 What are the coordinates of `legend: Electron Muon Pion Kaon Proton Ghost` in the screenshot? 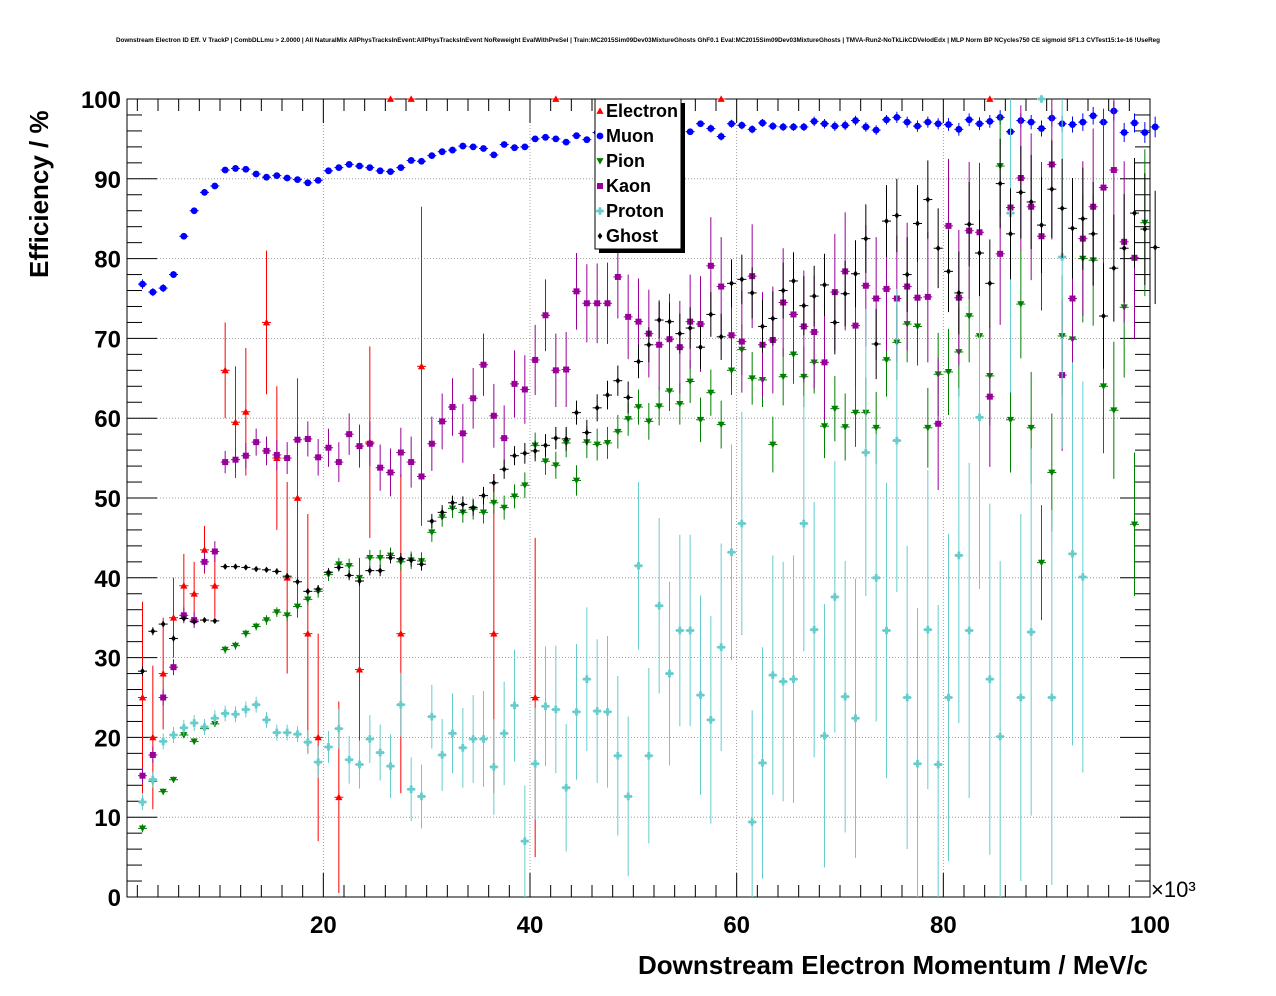 It's located at (639, 175).